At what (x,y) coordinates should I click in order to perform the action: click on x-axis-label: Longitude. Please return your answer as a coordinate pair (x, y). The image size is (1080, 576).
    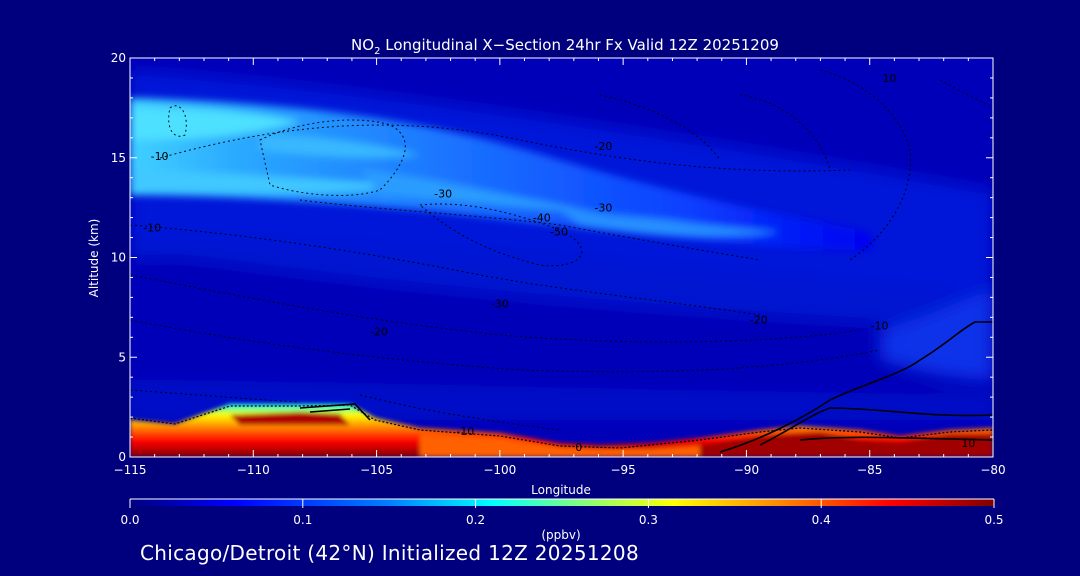
    Looking at the image, I should click on (561, 490).